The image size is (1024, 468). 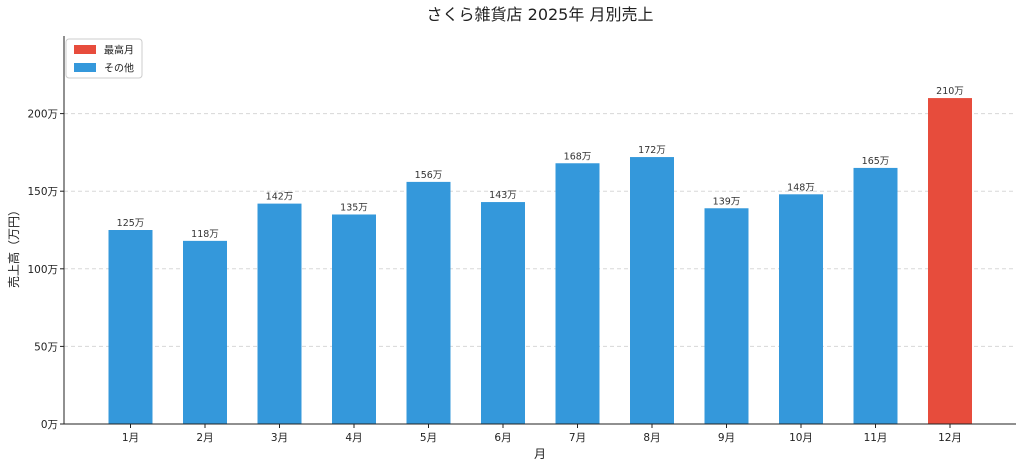 I want to click on legend: 最高月 その他, so click(x=104, y=58).